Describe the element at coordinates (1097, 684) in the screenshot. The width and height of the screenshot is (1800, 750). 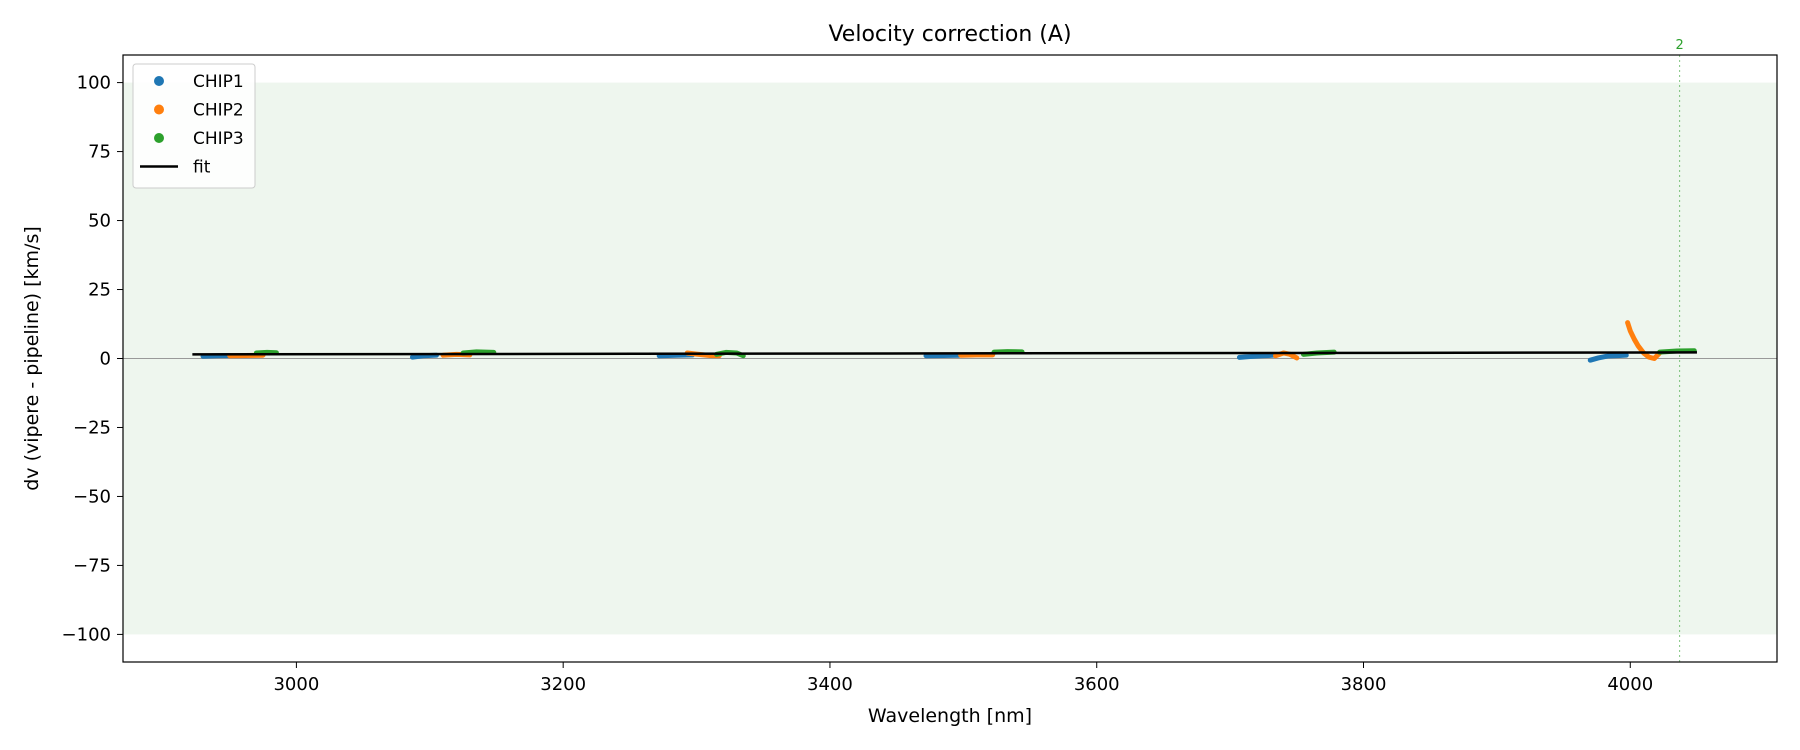
I see `x-tick-label-3: 3600` at that location.